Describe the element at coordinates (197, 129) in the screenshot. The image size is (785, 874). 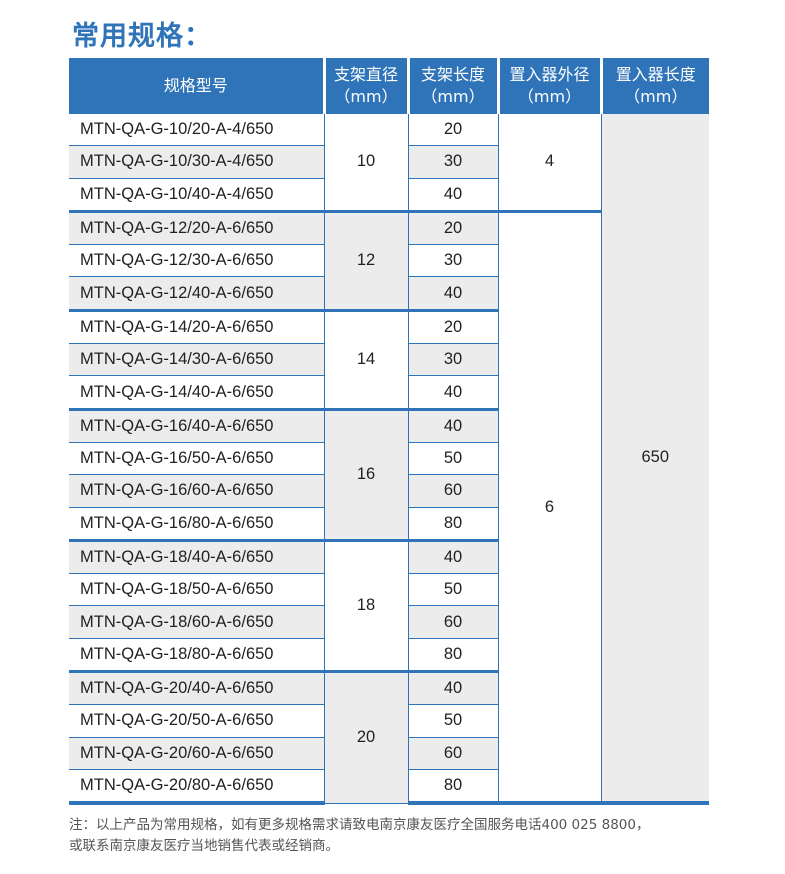
I see `model-cell: MTN-QA-G-10/20-A-4/650` at that location.